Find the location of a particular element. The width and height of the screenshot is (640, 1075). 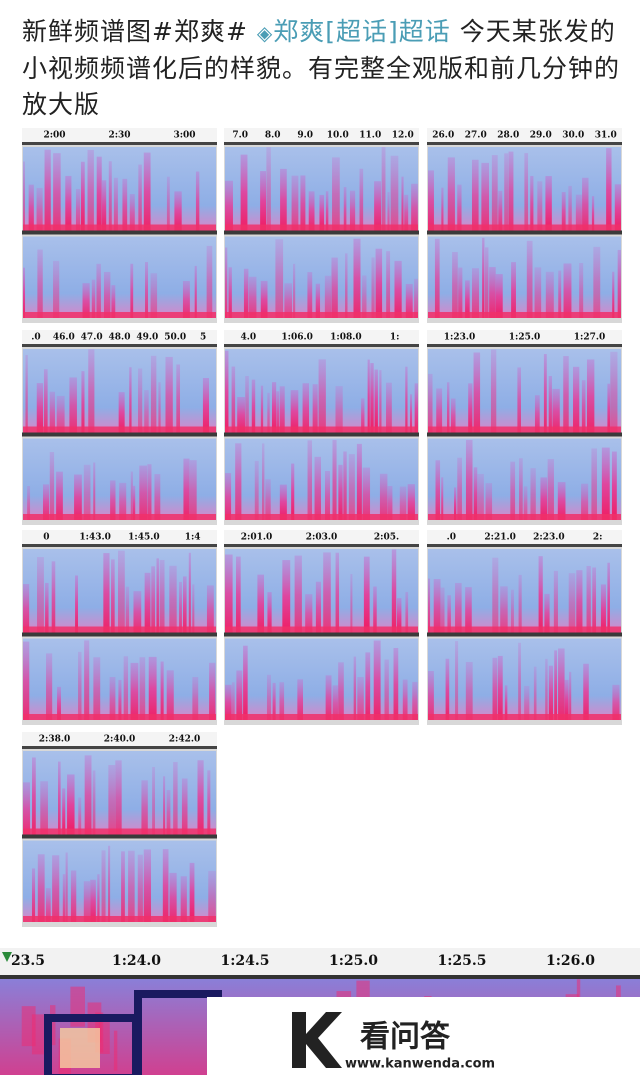

tick-label: 2:21.0 is located at coordinates (500, 538).